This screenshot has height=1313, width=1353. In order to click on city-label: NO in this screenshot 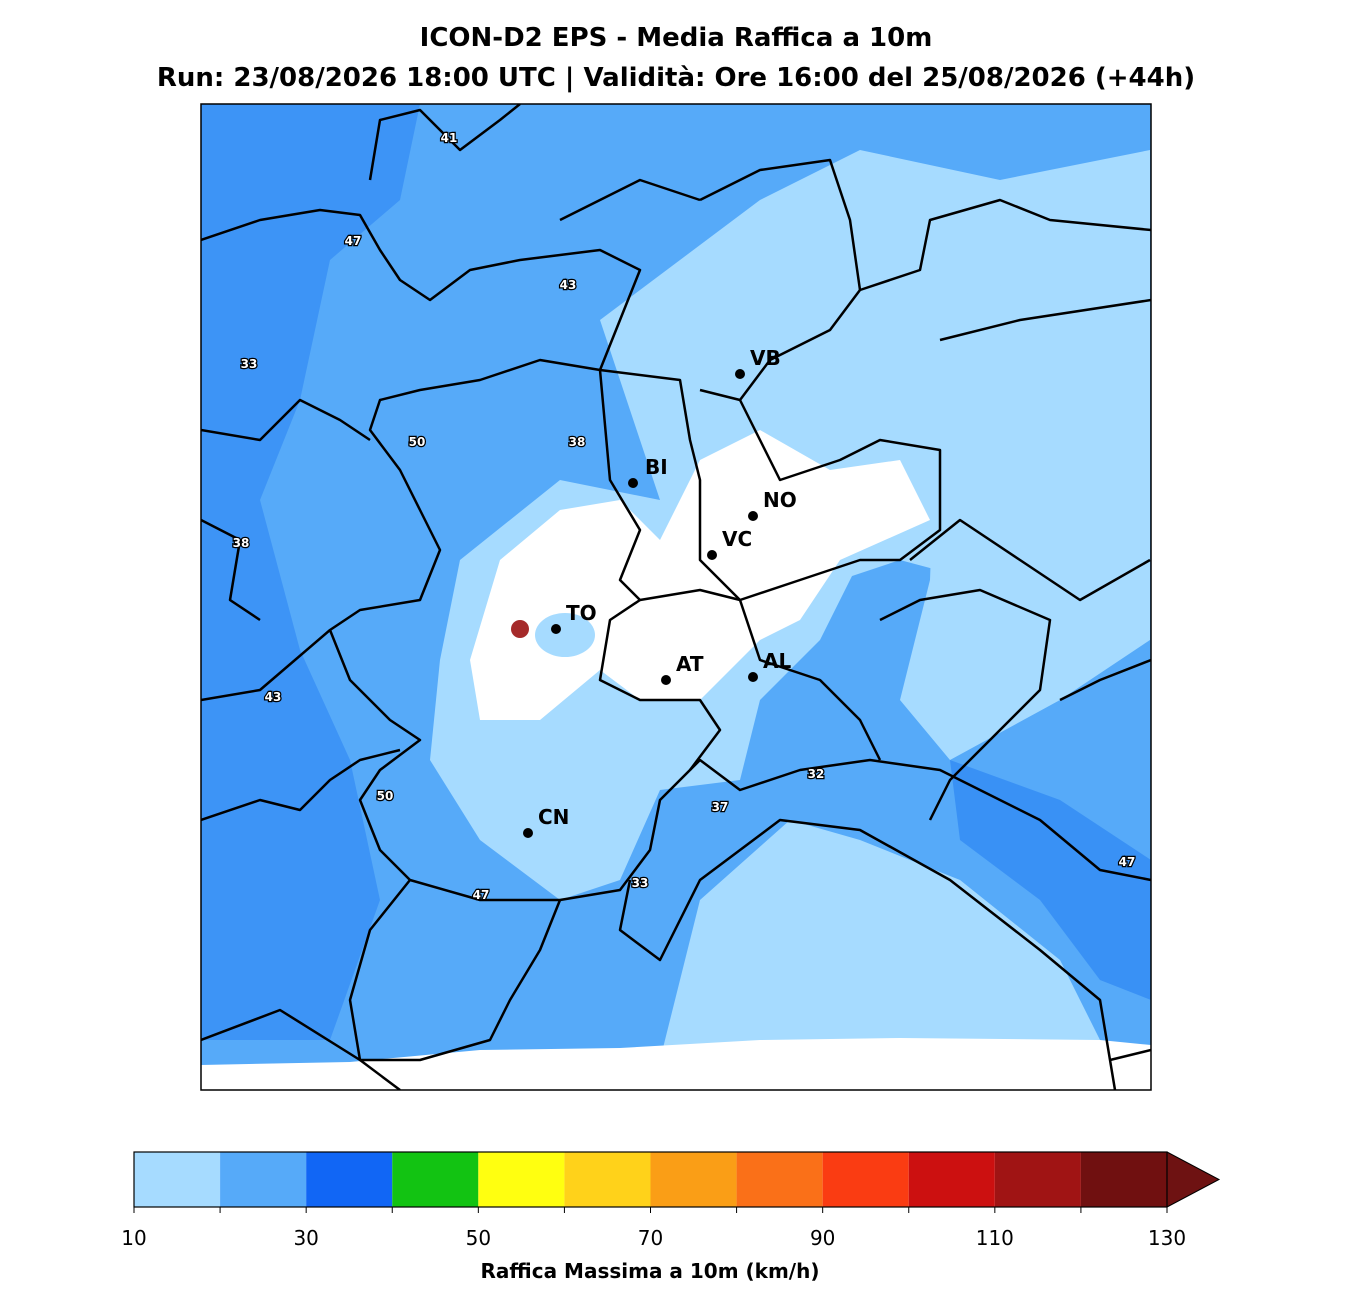, I will do `click(780, 500)`.